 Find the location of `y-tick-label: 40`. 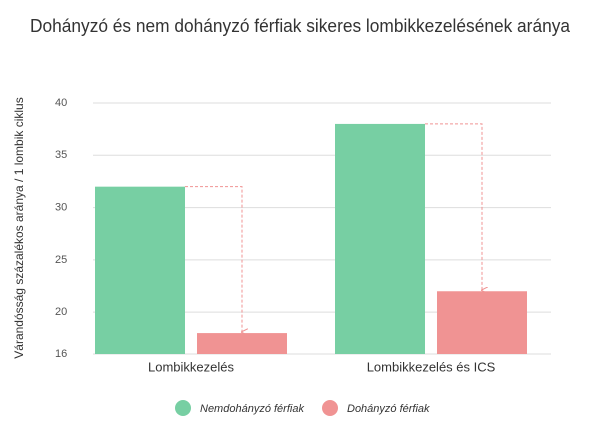

y-tick-label: 40 is located at coordinates (61, 103).